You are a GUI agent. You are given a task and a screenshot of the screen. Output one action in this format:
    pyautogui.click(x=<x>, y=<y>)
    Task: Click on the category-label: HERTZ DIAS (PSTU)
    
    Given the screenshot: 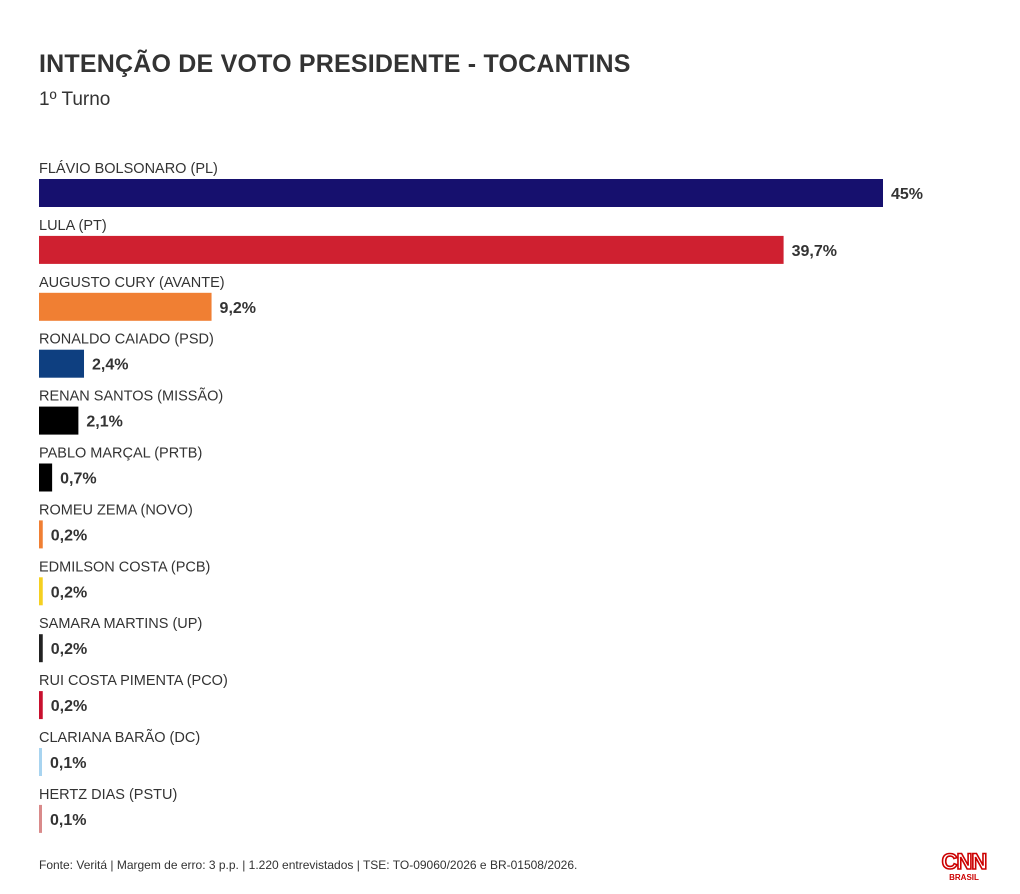 What is the action you would take?
    pyautogui.click(x=108, y=795)
    